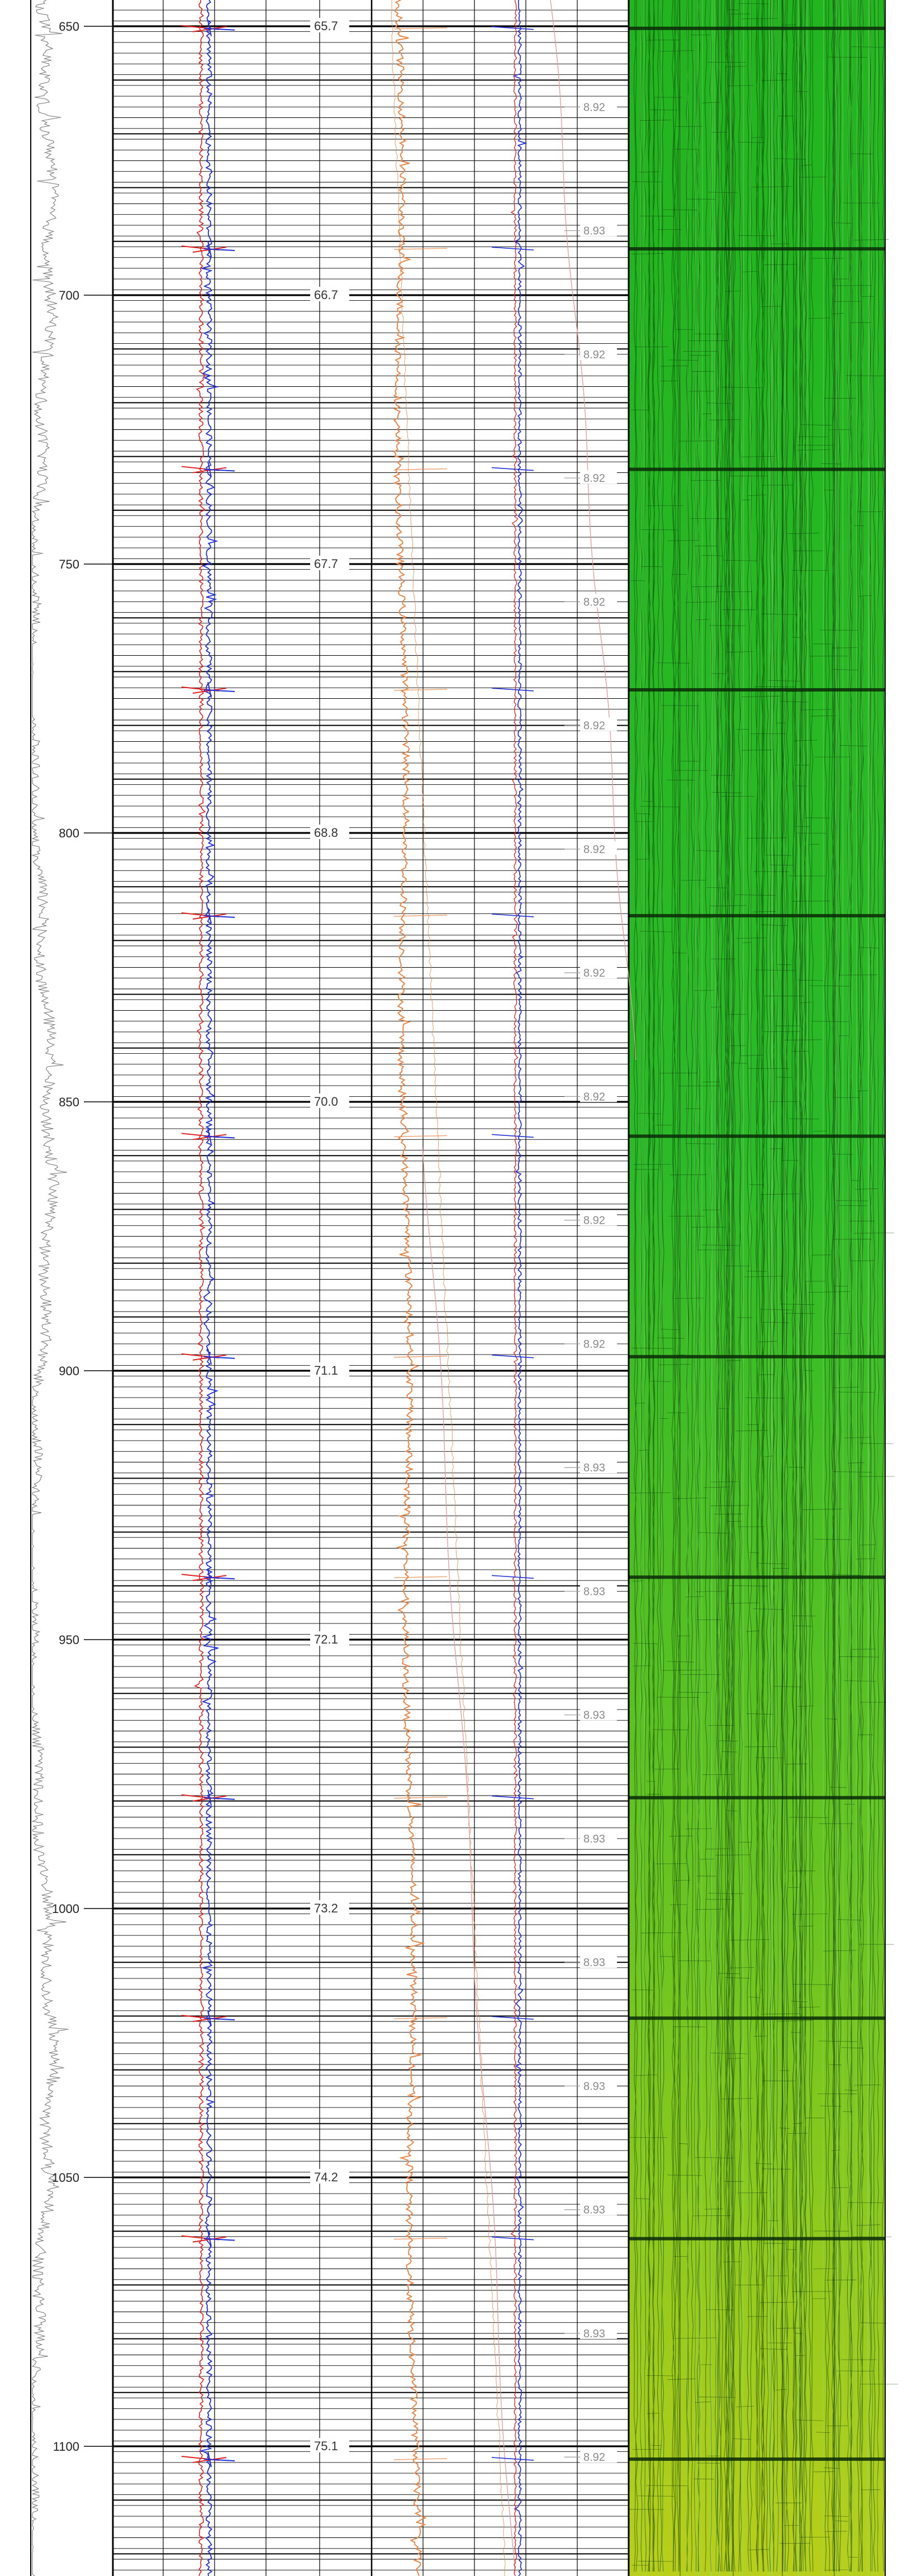  What do you see at coordinates (326, 2177) in the screenshot?
I see `track-scale-label: 74.2` at bounding box center [326, 2177].